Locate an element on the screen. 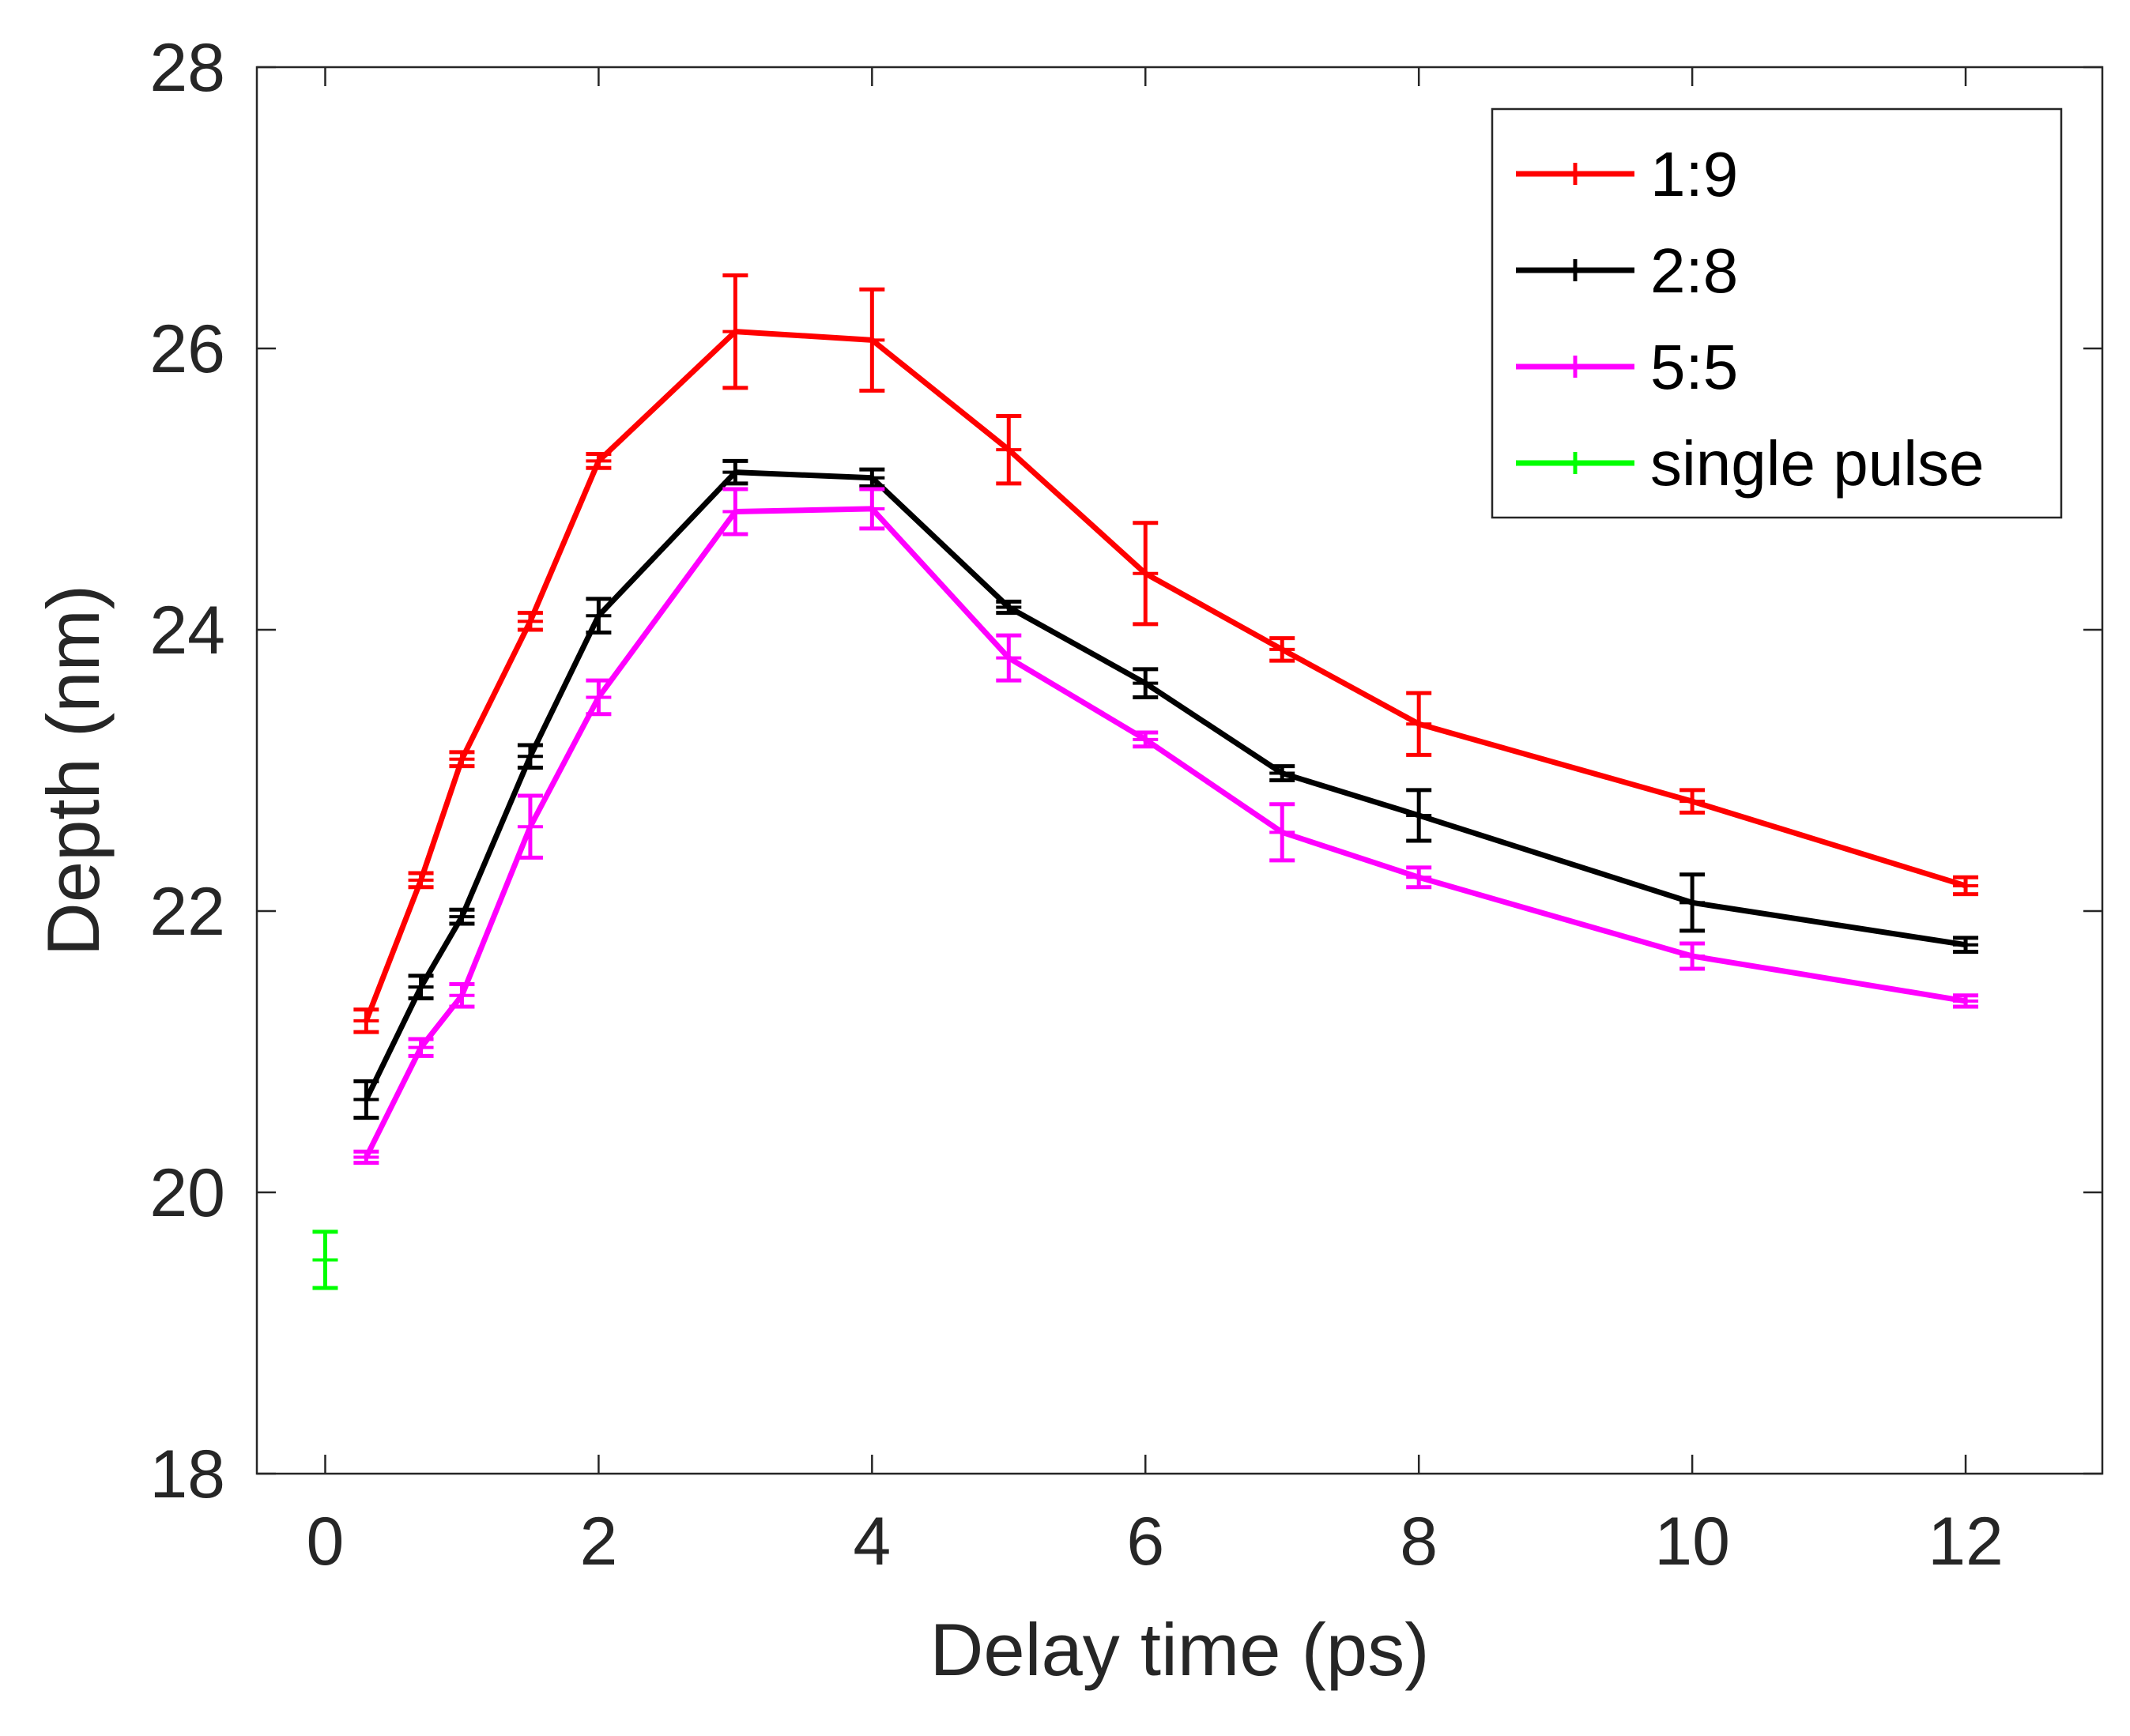  y-axis-title: Depth (nm) is located at coordinates (73, 770).